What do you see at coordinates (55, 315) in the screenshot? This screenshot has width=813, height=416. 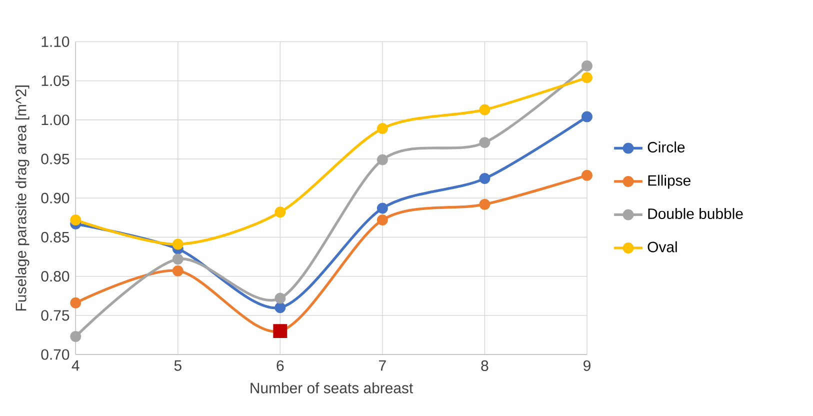 I see `y-tick-label: 0.75` at bounding box center [55, 315].